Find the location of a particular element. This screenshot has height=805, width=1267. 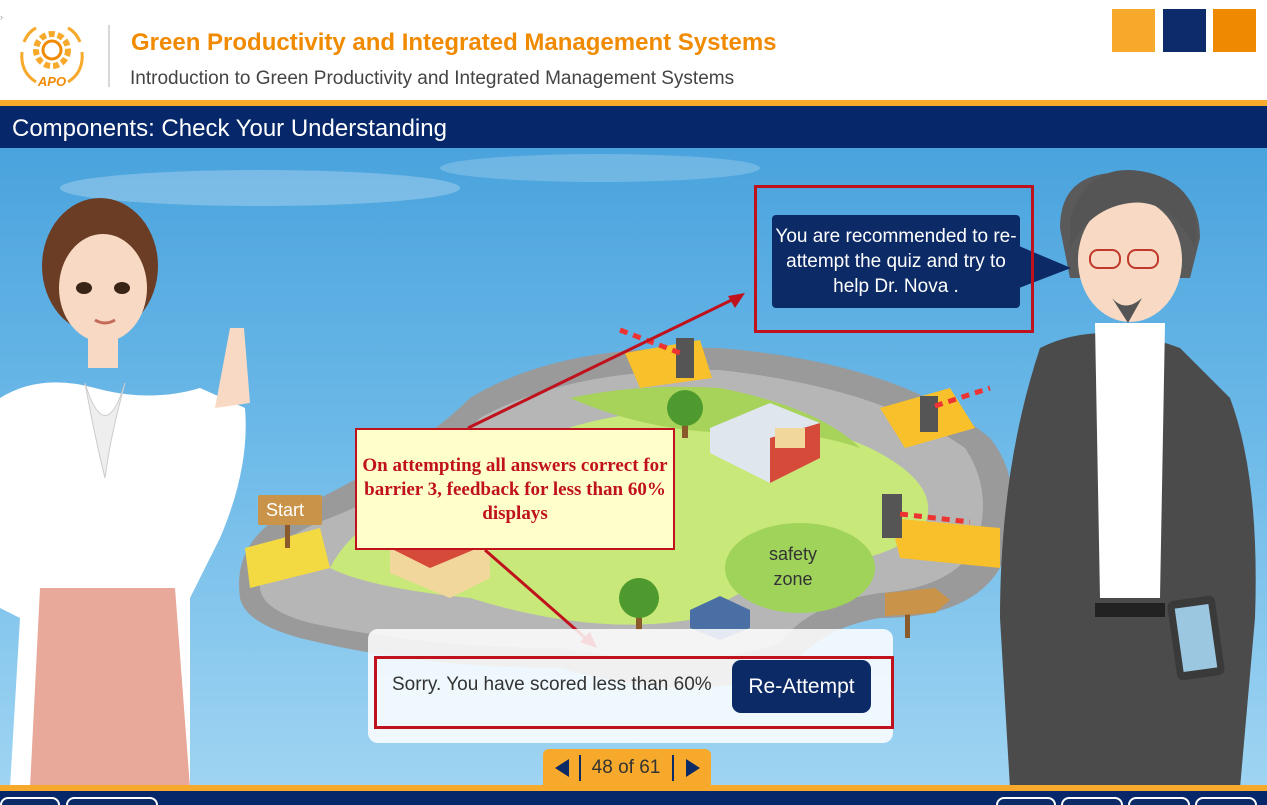

header-divider is located at coordinates (109, 56).